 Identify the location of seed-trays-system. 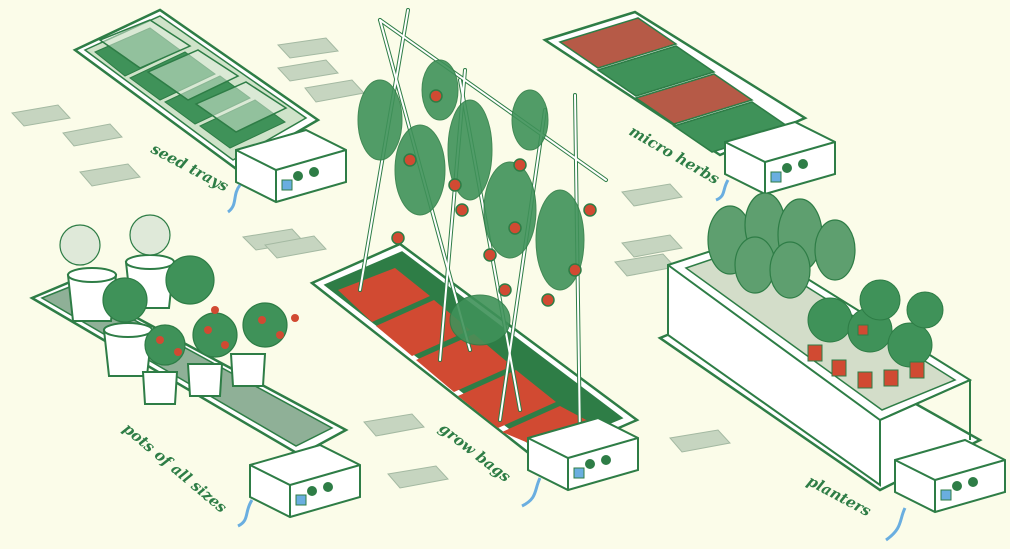
(209, 111).